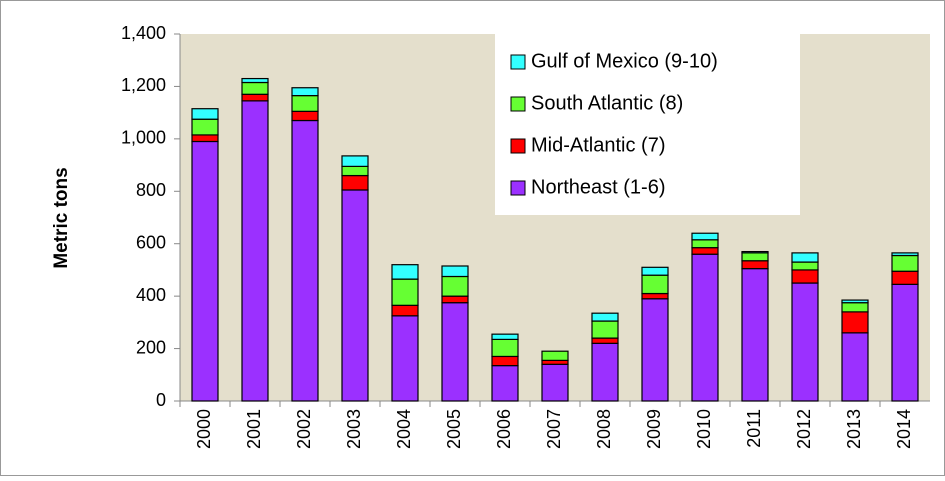 This screenshot has width=945, height=481. I want to click on x-tick-label: 2005, so click(454, 429).